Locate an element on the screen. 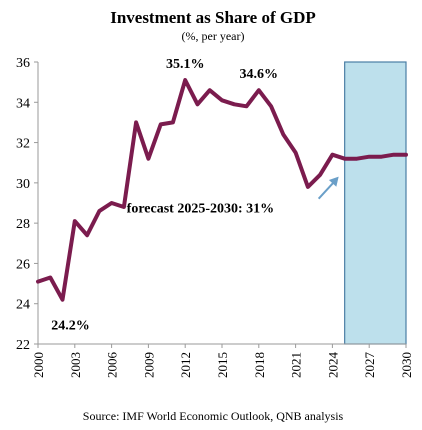 The image size is (422, 430). x-tick-label: 2024 is located at coordinates (332, 365).